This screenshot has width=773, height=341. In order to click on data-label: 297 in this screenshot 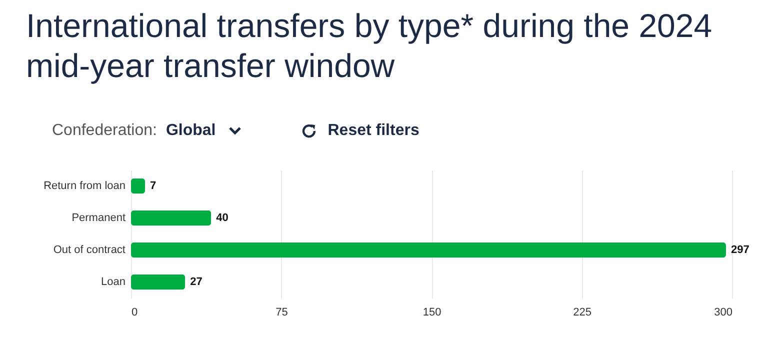, I will do `click(740, 250)`.